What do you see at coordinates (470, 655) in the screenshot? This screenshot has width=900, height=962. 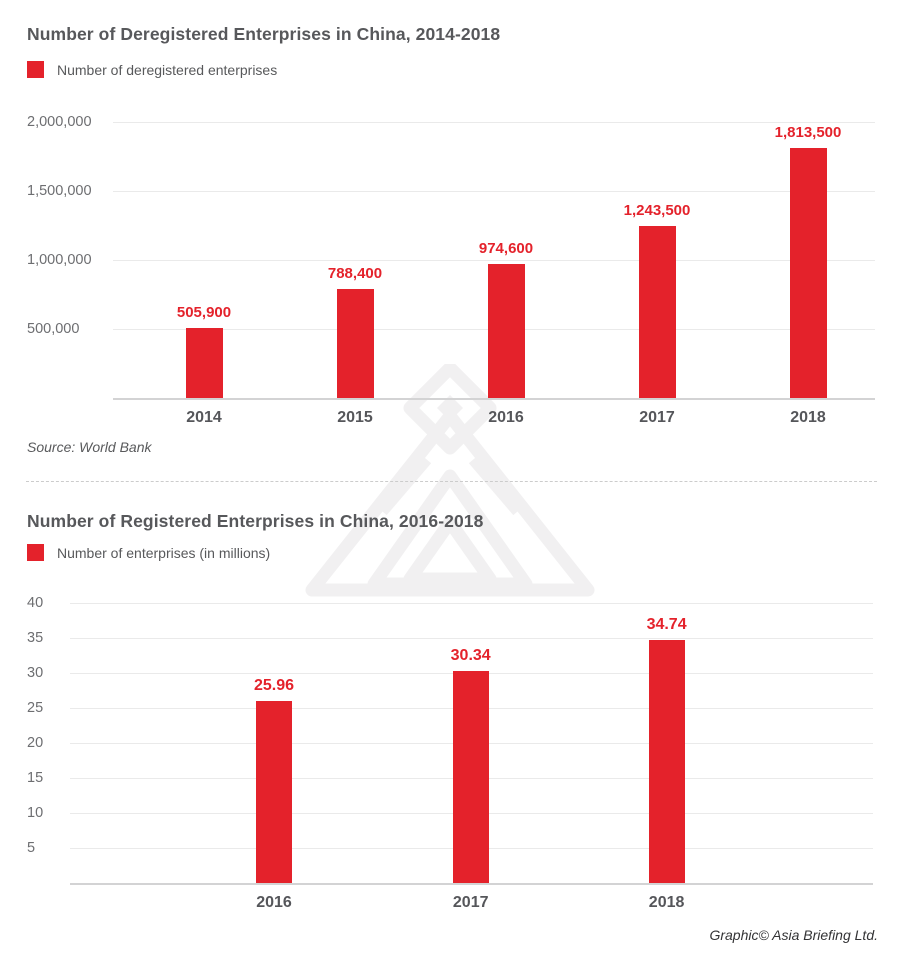 I see `bar-value-label-2017: 30.34` at bounding box center [470, 655].